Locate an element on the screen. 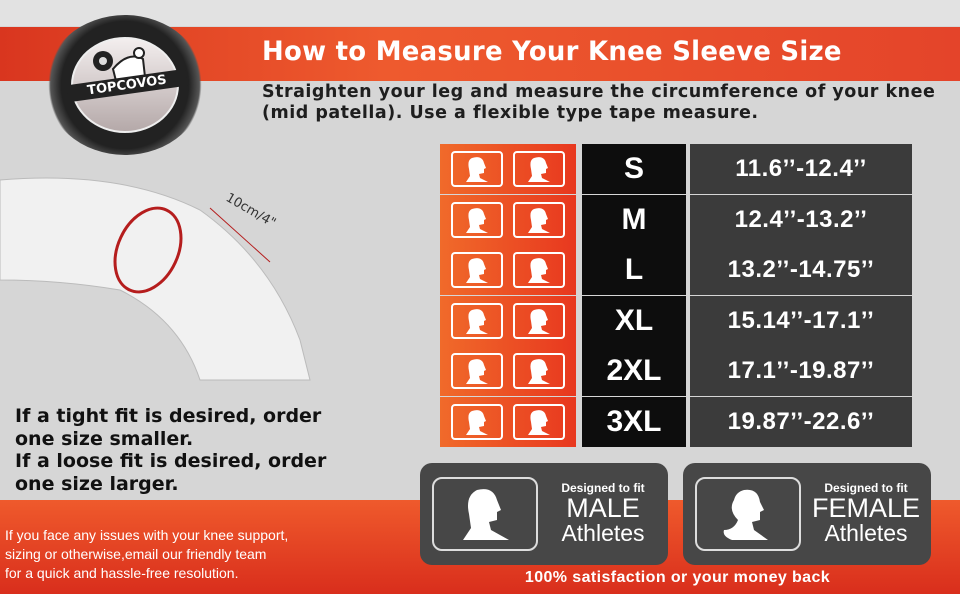 The width and height of the screenshot is (960, 594). fit-tip: If a loose fit is desired, order is located at coordinates (171, 461).